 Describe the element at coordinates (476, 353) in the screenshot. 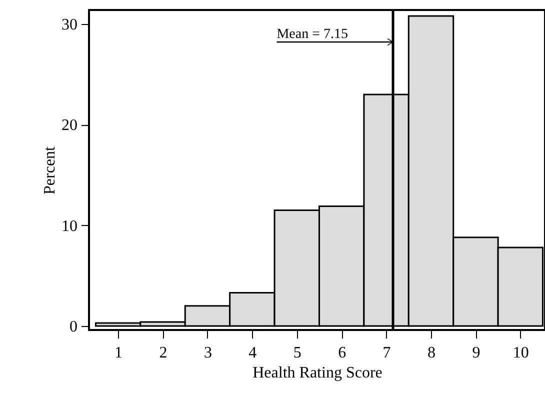

I see `x-tick-label: 9` at that location.